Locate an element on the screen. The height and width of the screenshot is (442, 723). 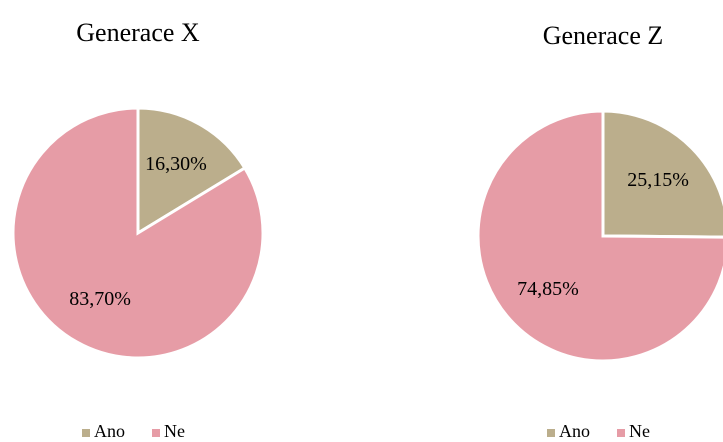
chart-title: Generace X is located at coordinates (138, 32).